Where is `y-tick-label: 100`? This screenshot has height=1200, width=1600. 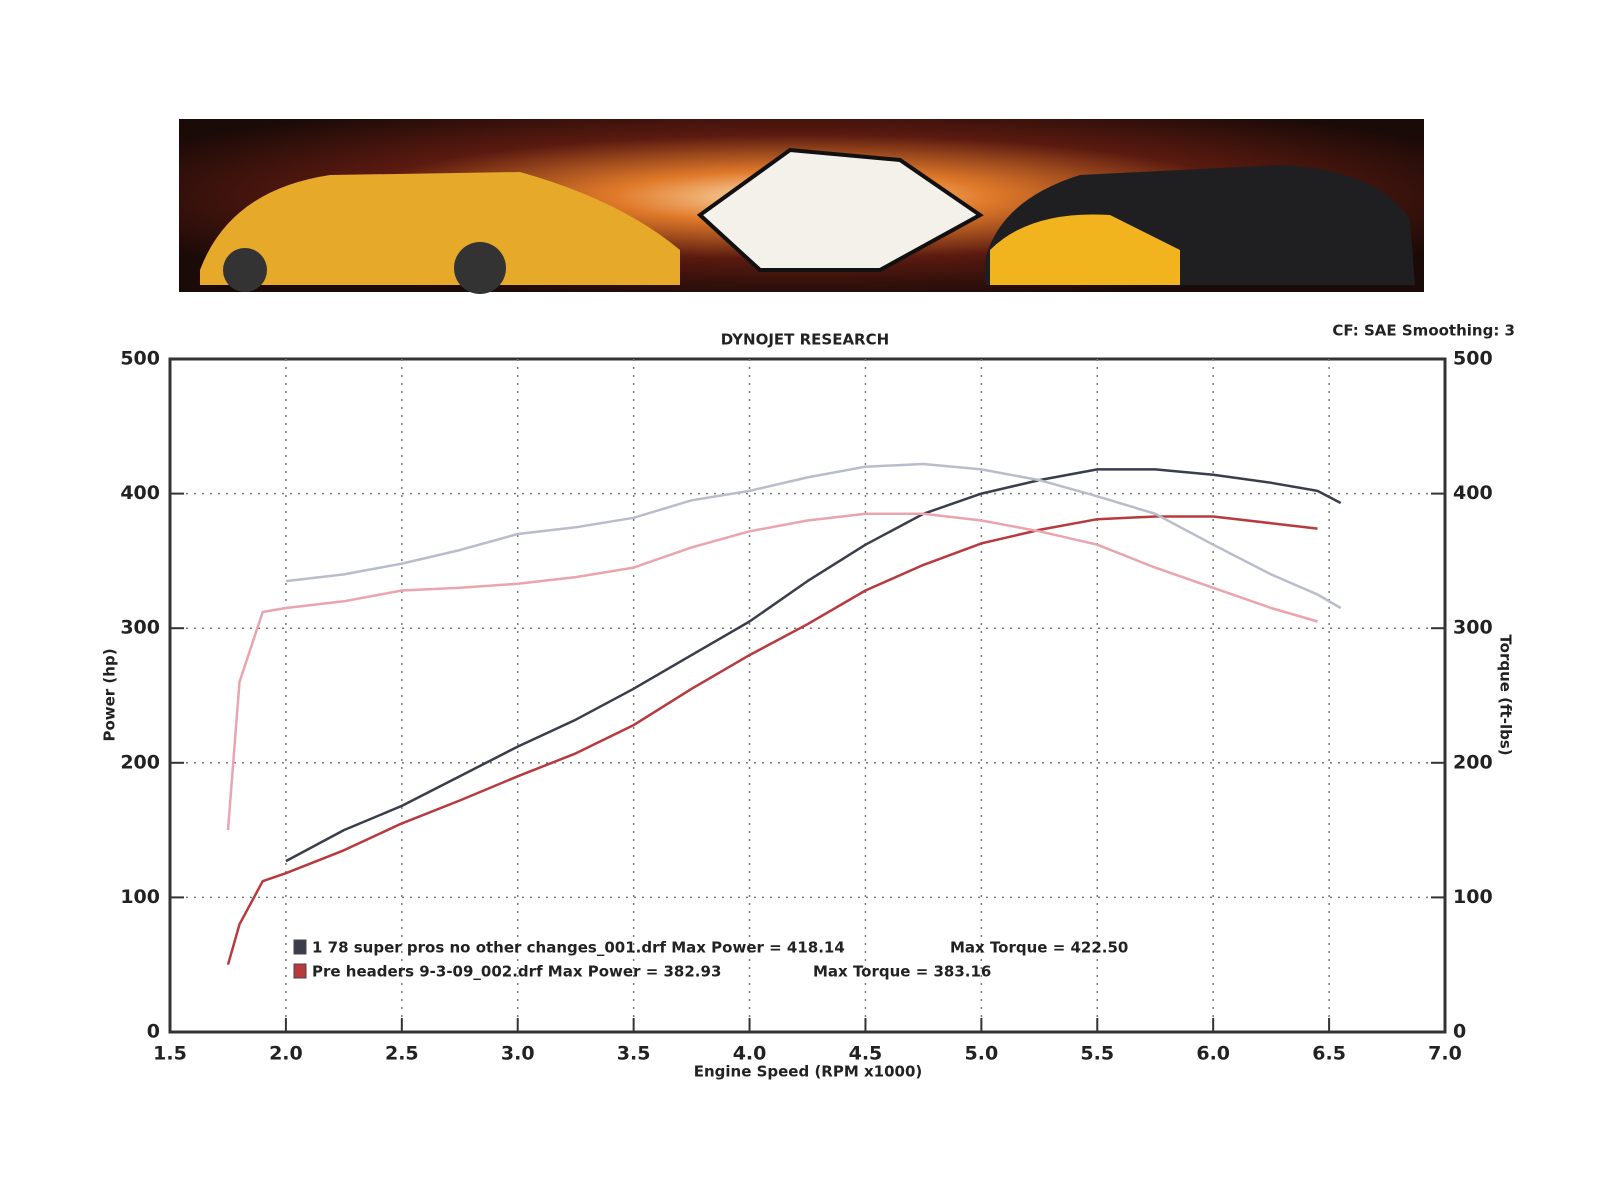 y-tick-label: 100 is located at coordinates (140, 897).